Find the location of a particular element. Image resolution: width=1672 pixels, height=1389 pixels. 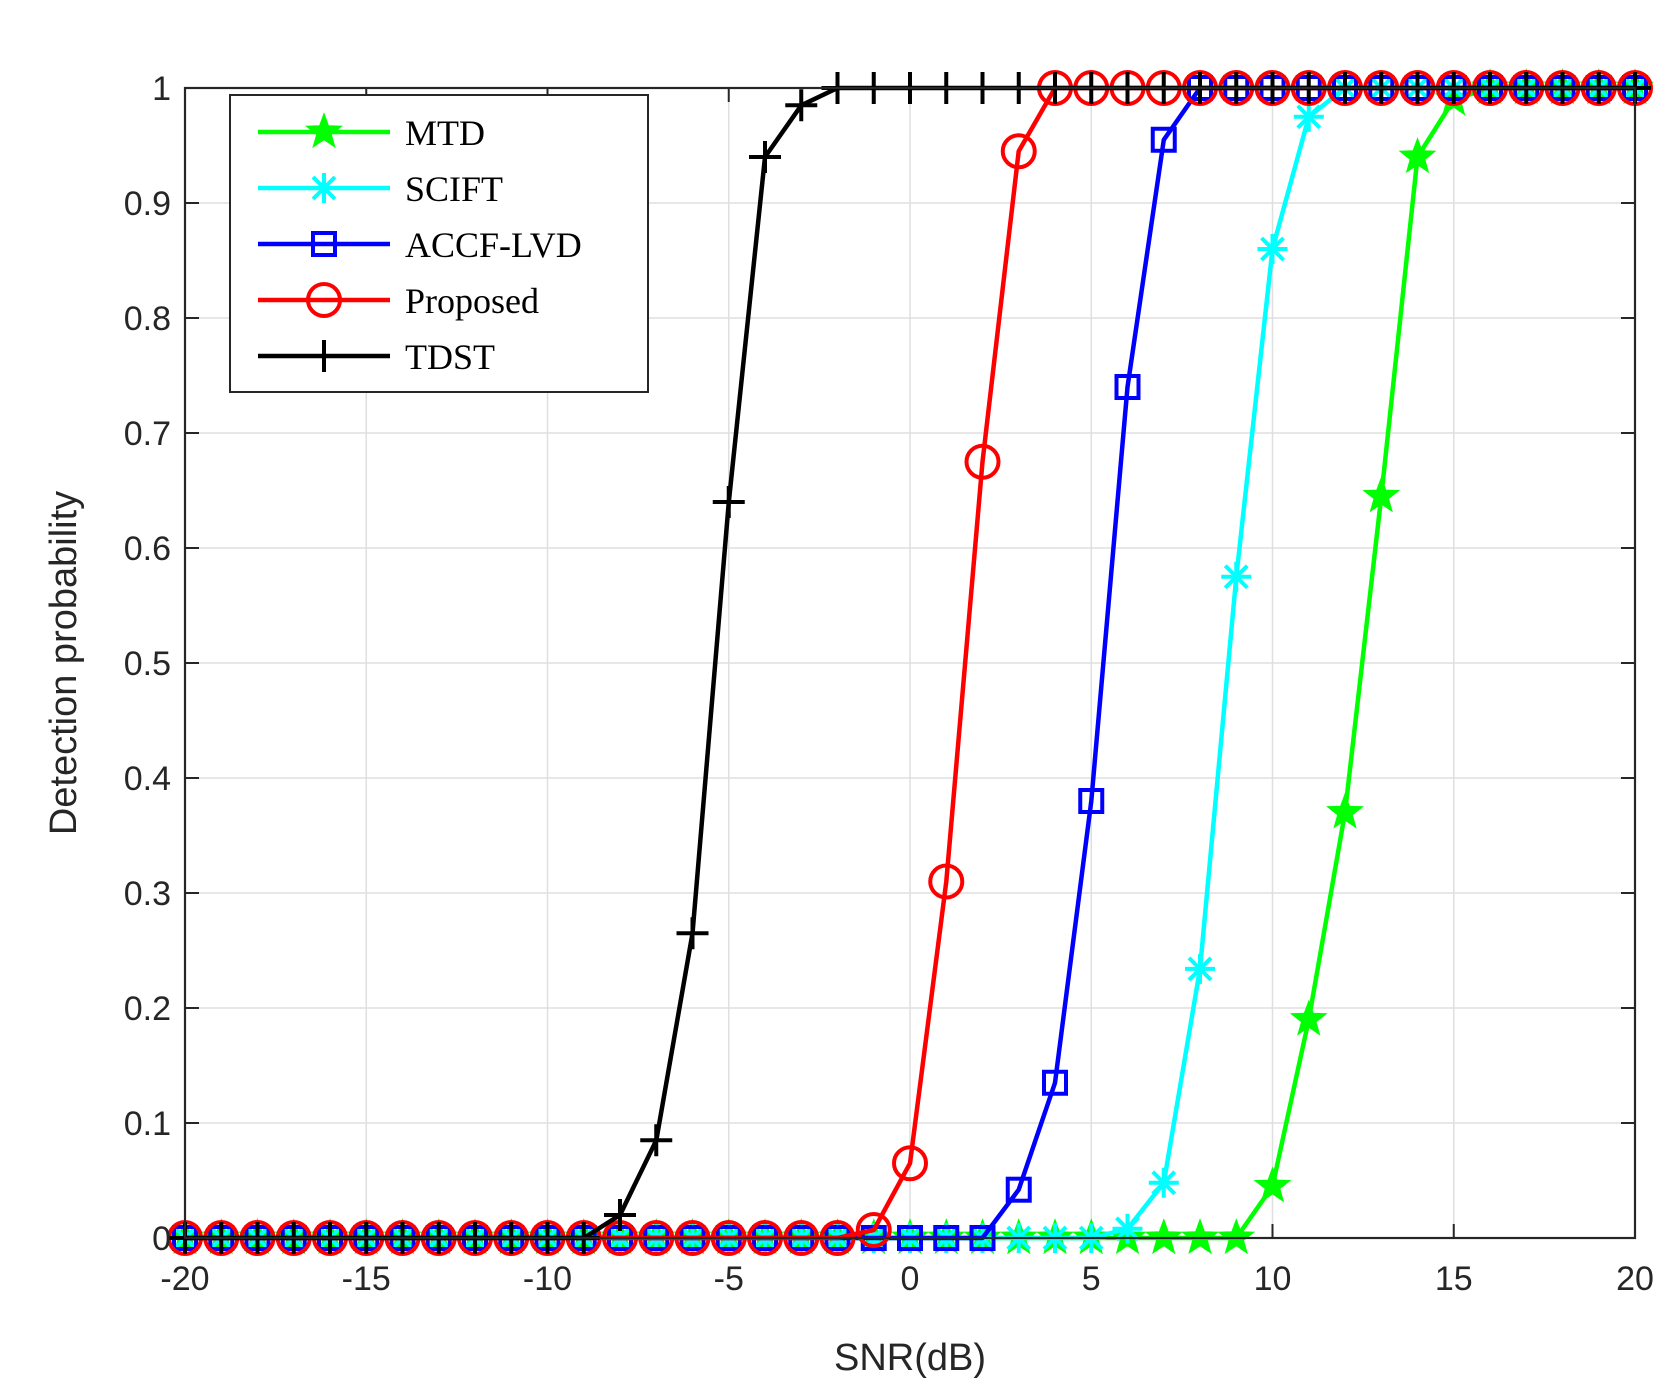

x-tick-label: 10 is located at coordinates (1273, 1279).